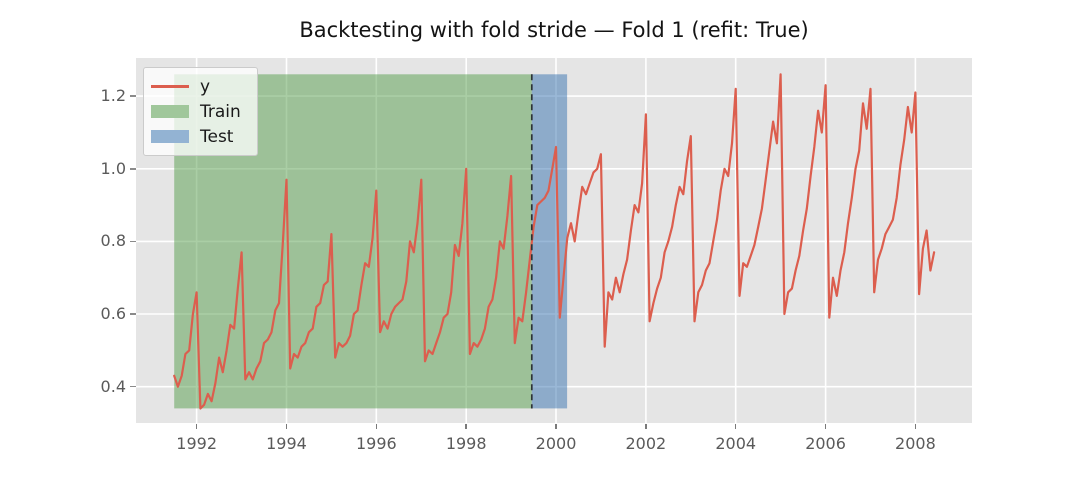 The image size is (1080, 480). Describe the element at coordinates (466, 443) in the screenshot. I see `x-tick-label: 1998` at that location.